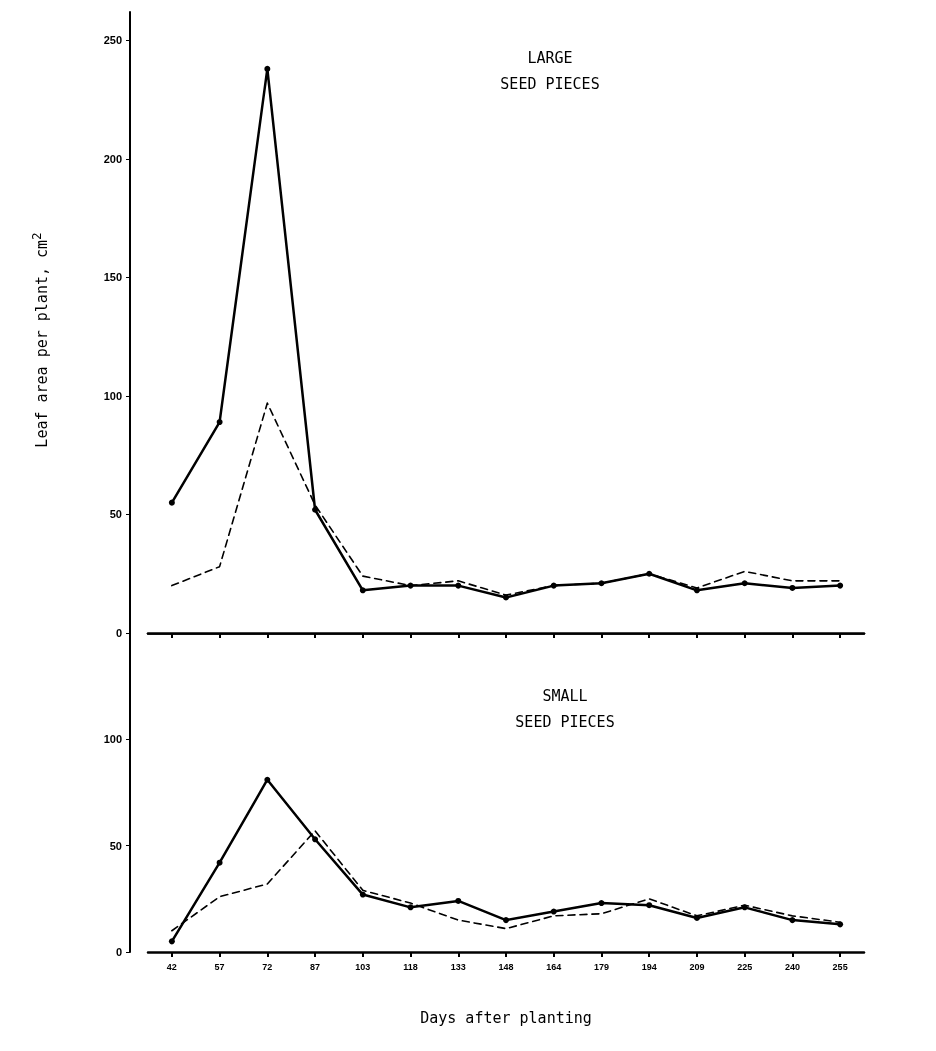 This screenshot has height=1051, width=936. Describe the element at coordinates (171, 966) in the screenshot. I see `x-tick-label: 42` at that location.